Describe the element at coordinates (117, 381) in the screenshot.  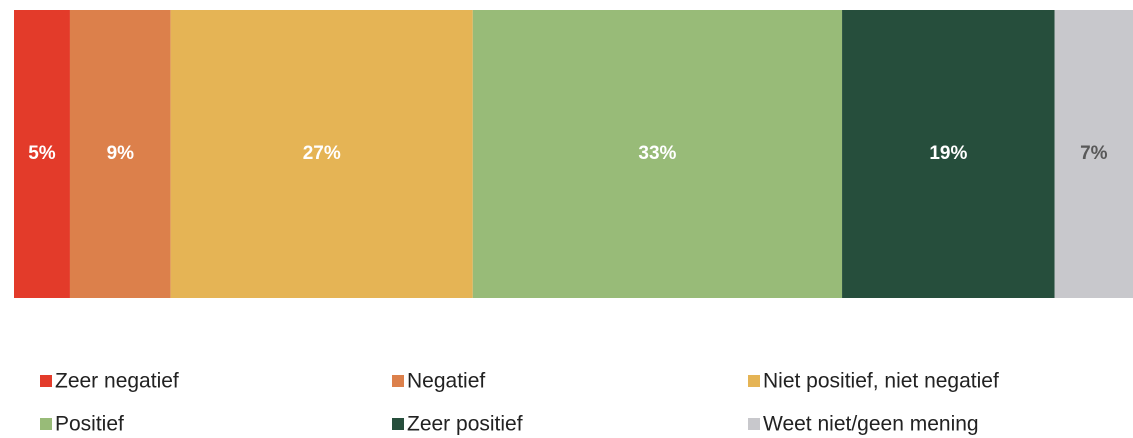
I see `legend-label: Zeer negatief` at that location.